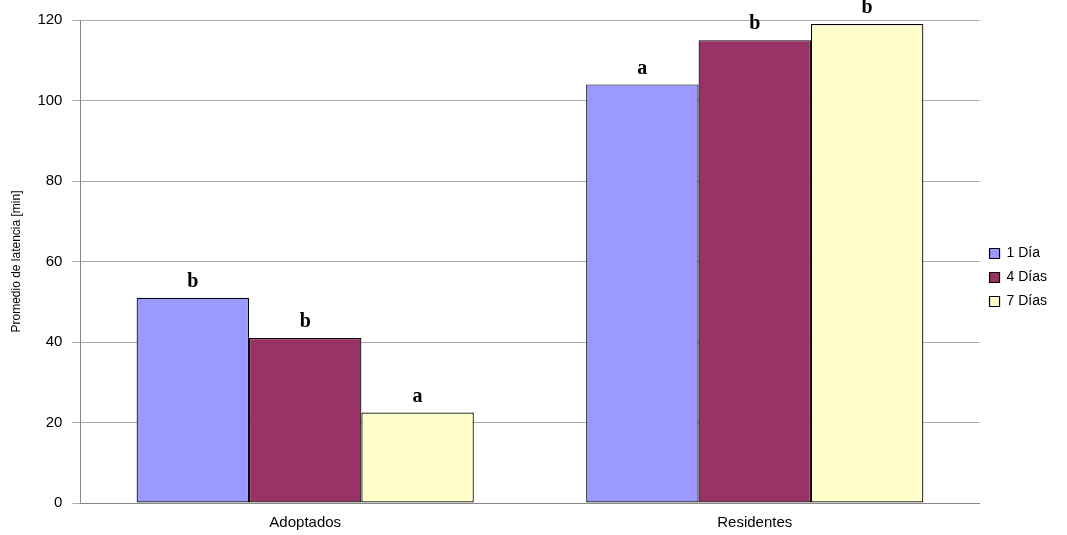 The image size is (1067, 535). Describe the element at coordinates (54, 341) in the screenshot. I see `y-tick-label: 40` at that location.